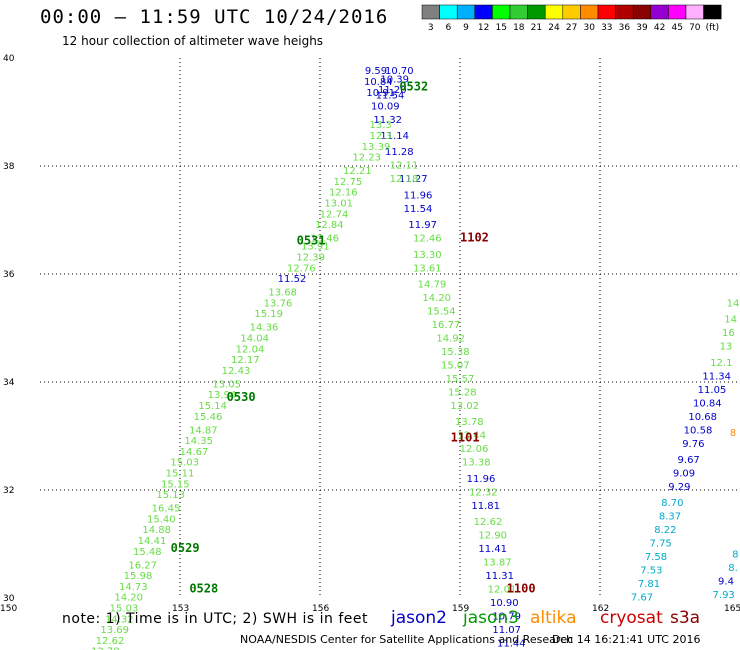 The height and width of the screenshot is (650, 740). Describe the element at coordinates (712, 390) in the screenshot. I see `swh-point: 11.05` at that location.